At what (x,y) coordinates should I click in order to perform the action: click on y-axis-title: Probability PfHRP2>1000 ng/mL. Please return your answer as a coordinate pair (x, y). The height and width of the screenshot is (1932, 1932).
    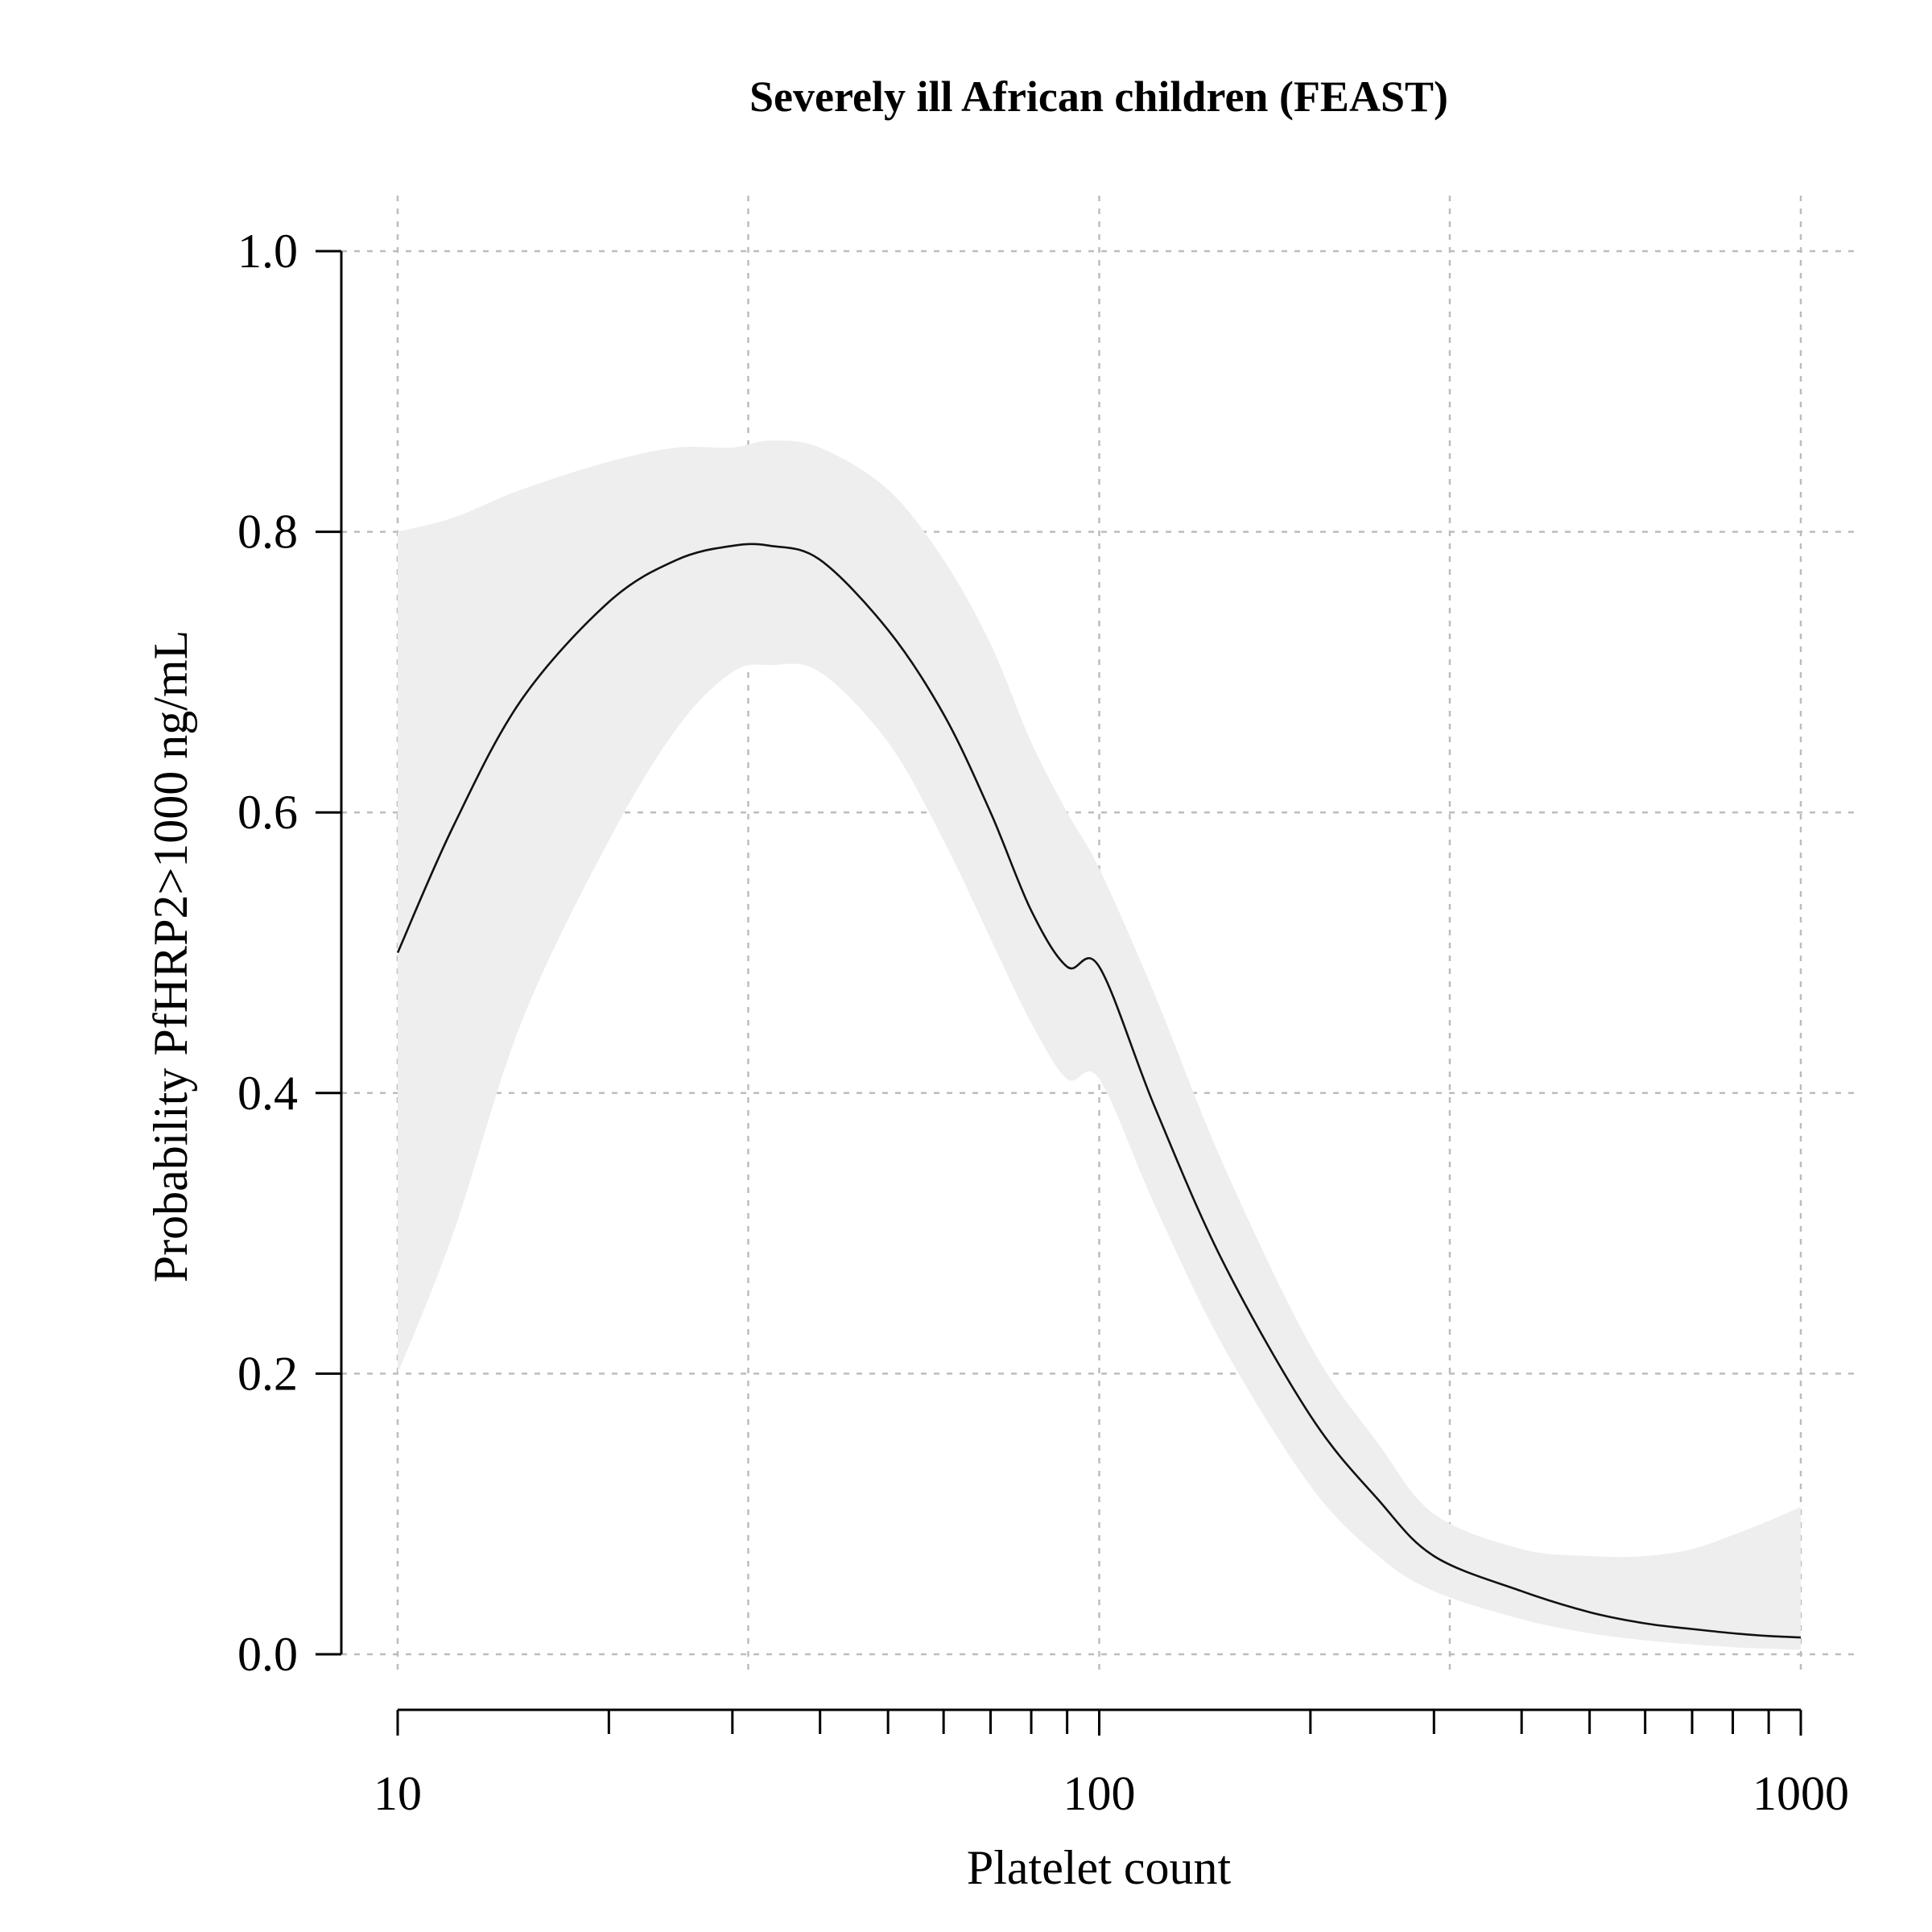
    Looking at the image, I should click on (170, 956).